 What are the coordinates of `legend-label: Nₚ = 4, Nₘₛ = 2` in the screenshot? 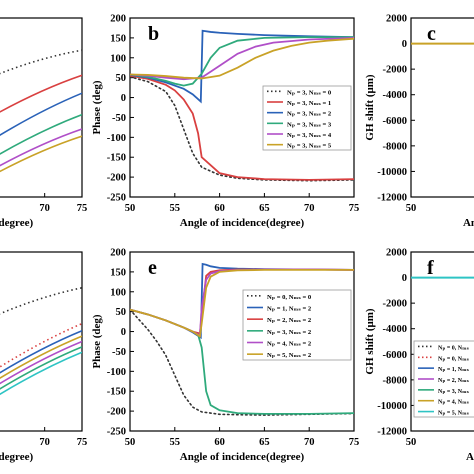 It's located at (289, 344).